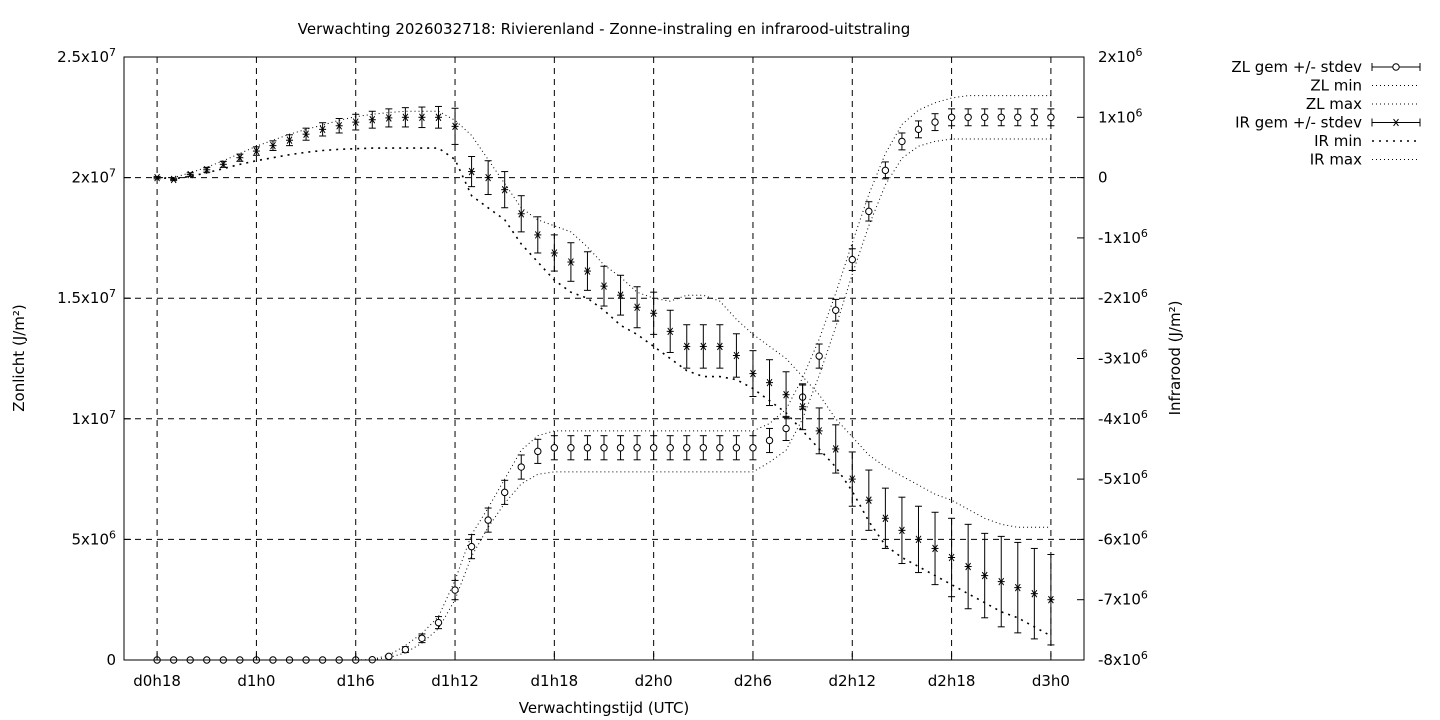  I want to click on y2-tick-label: -3x106, so click(1123, 358).